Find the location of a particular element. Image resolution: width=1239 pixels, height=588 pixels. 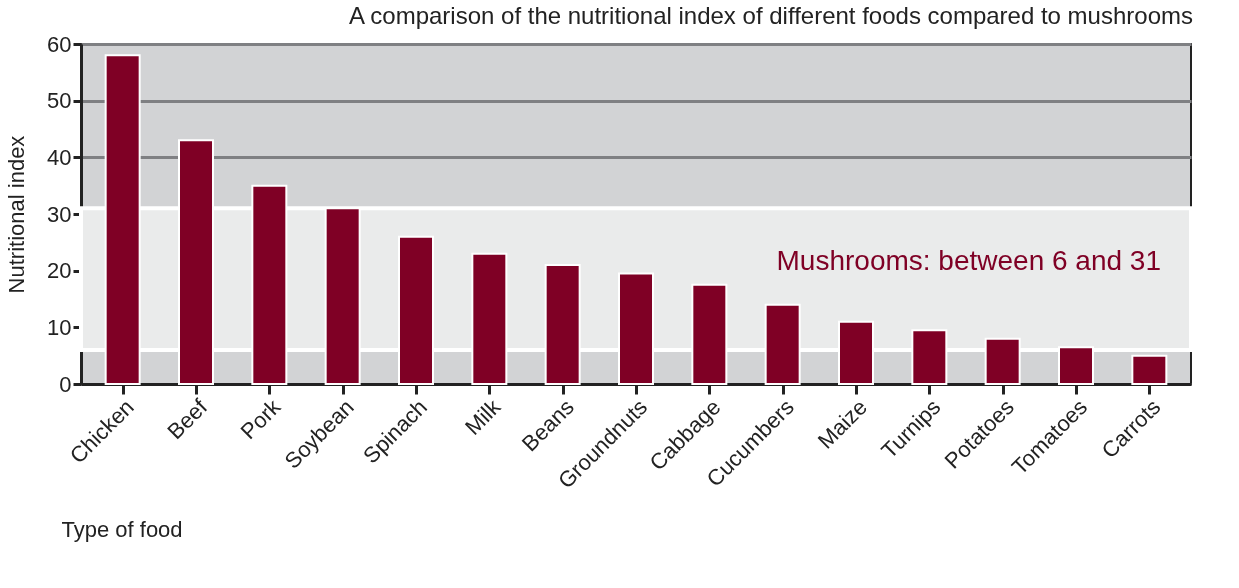

y-tick-label: 40 is located at coordinates (59, 157).